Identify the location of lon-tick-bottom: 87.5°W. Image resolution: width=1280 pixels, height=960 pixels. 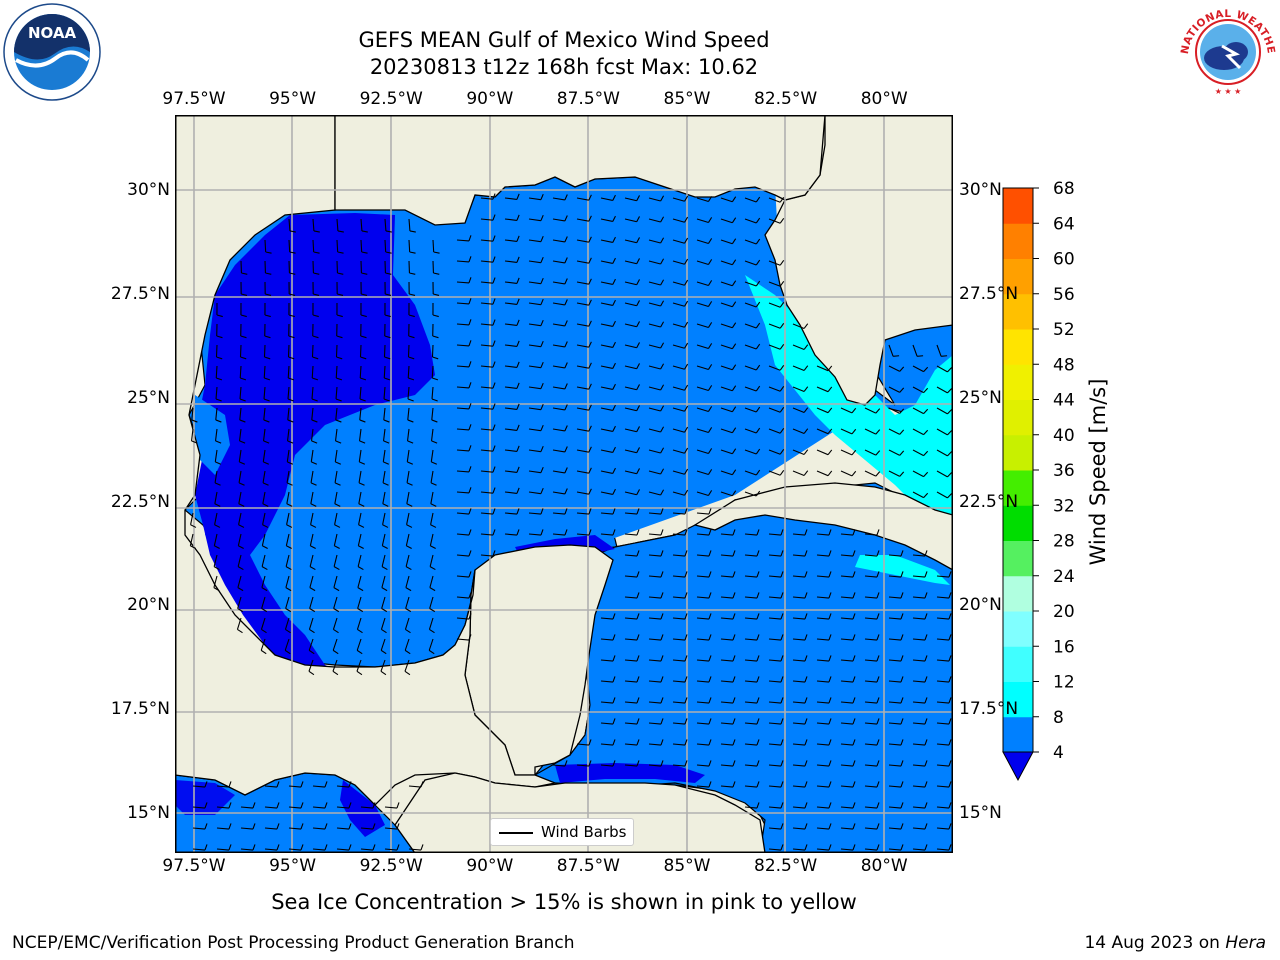
(588, 866).